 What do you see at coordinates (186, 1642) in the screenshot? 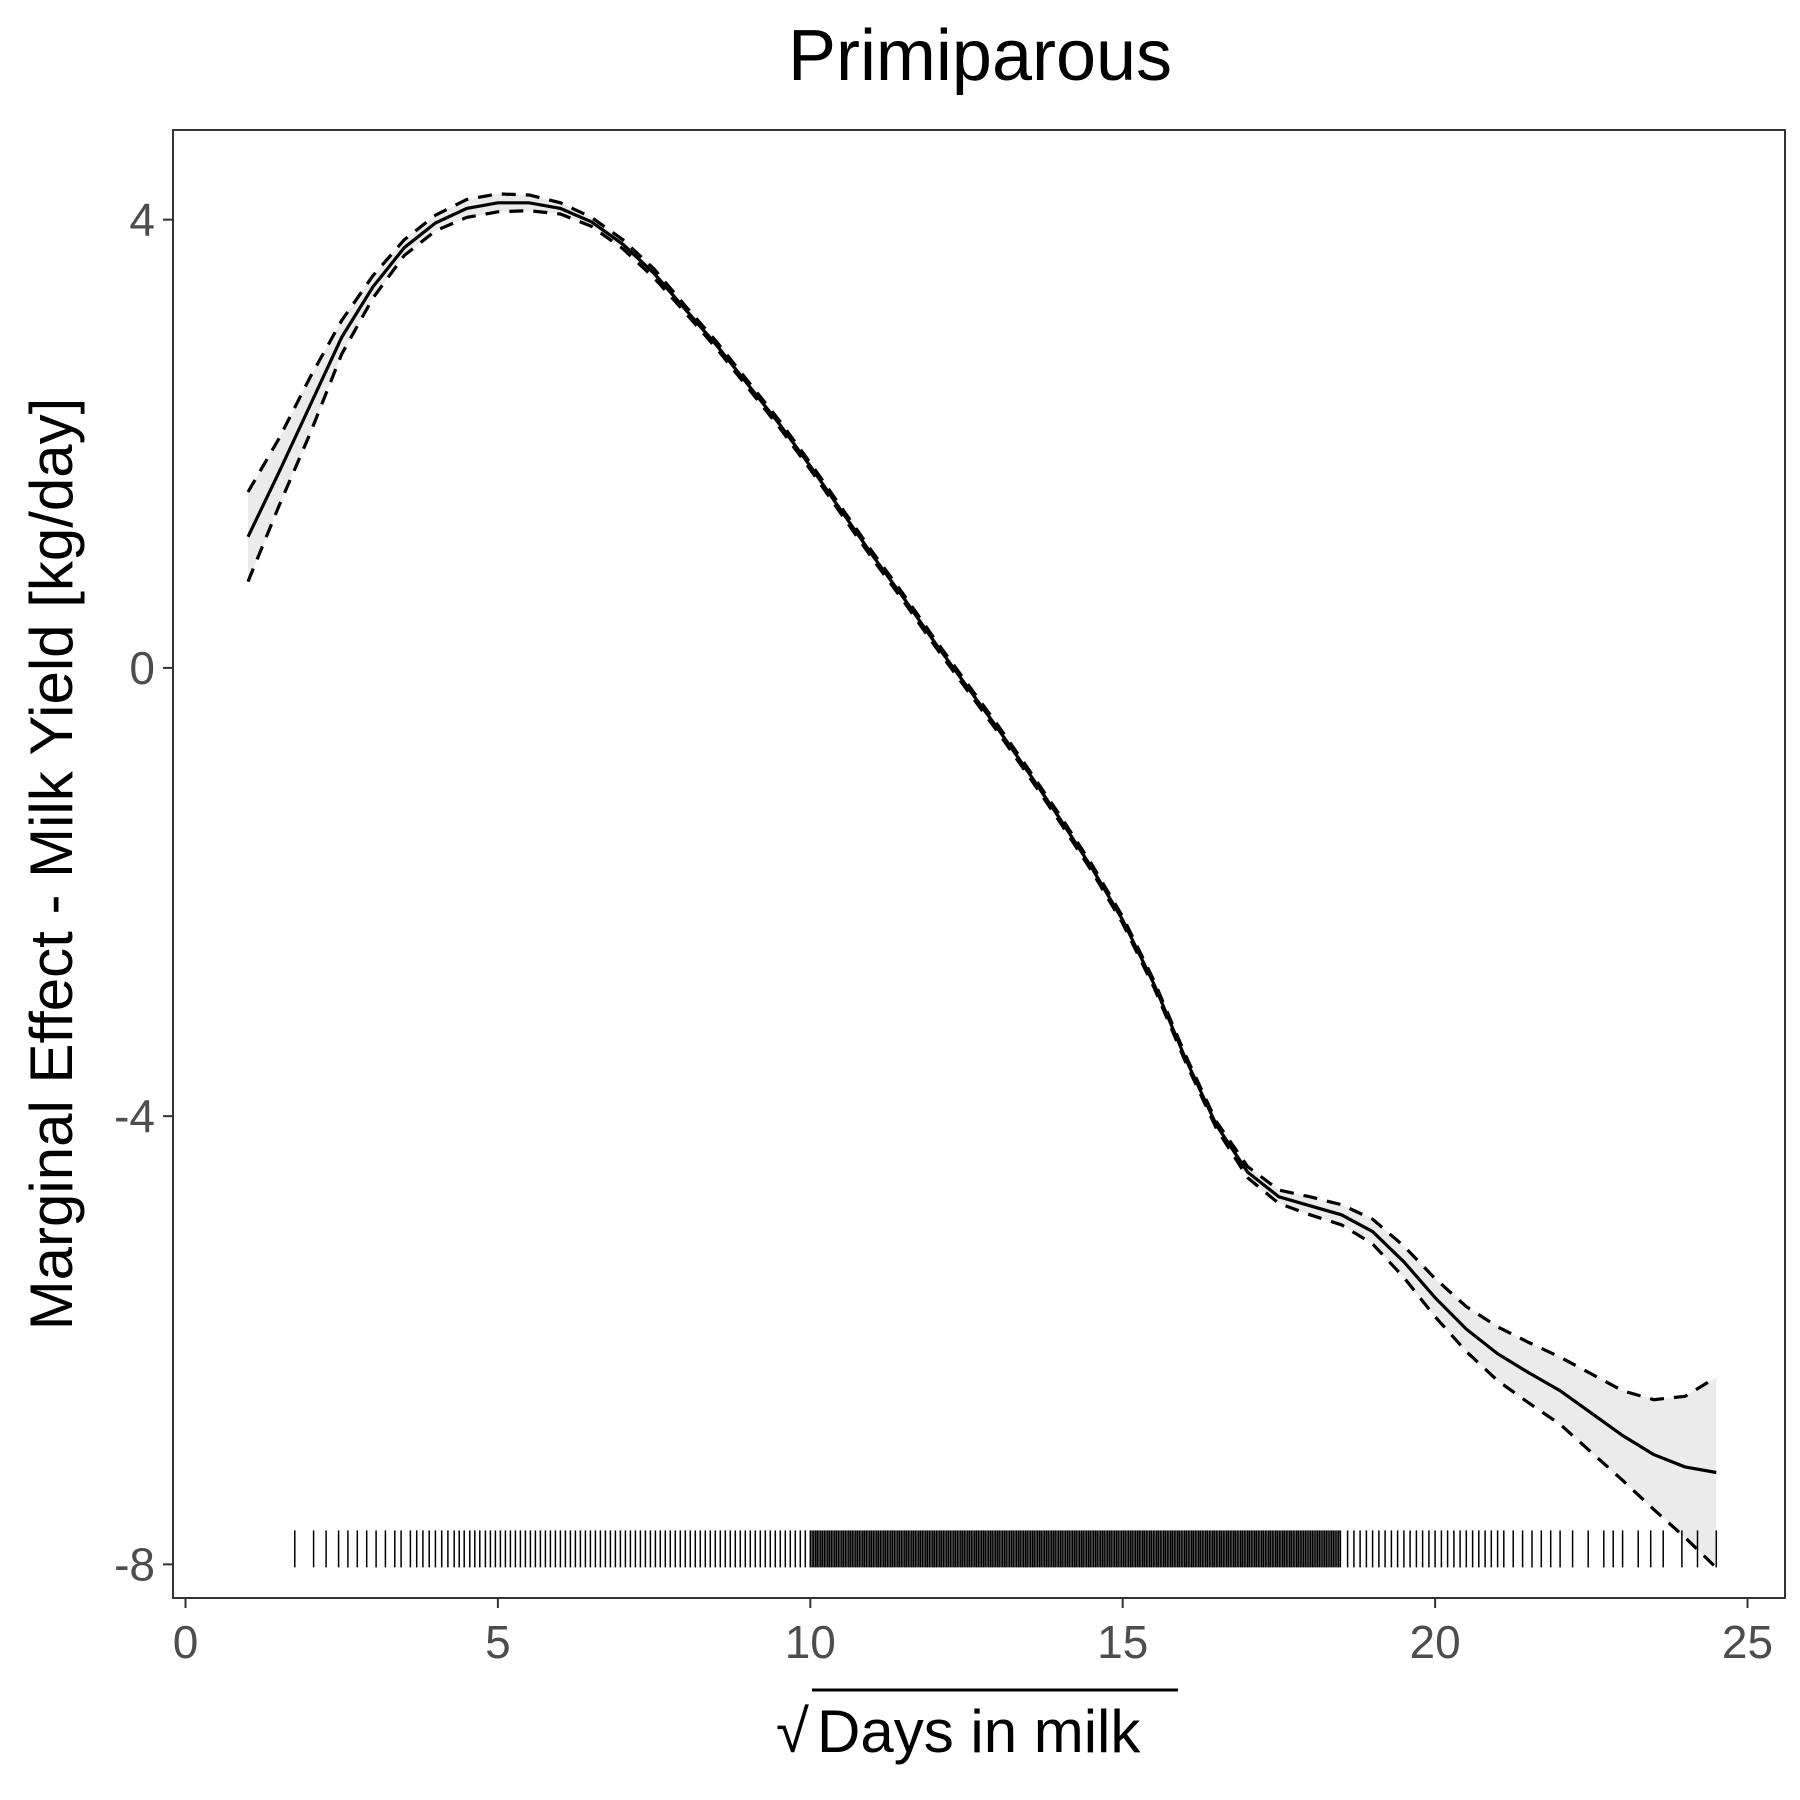
I see `x-tick-label: 0` at bounding box center [186, 1642].